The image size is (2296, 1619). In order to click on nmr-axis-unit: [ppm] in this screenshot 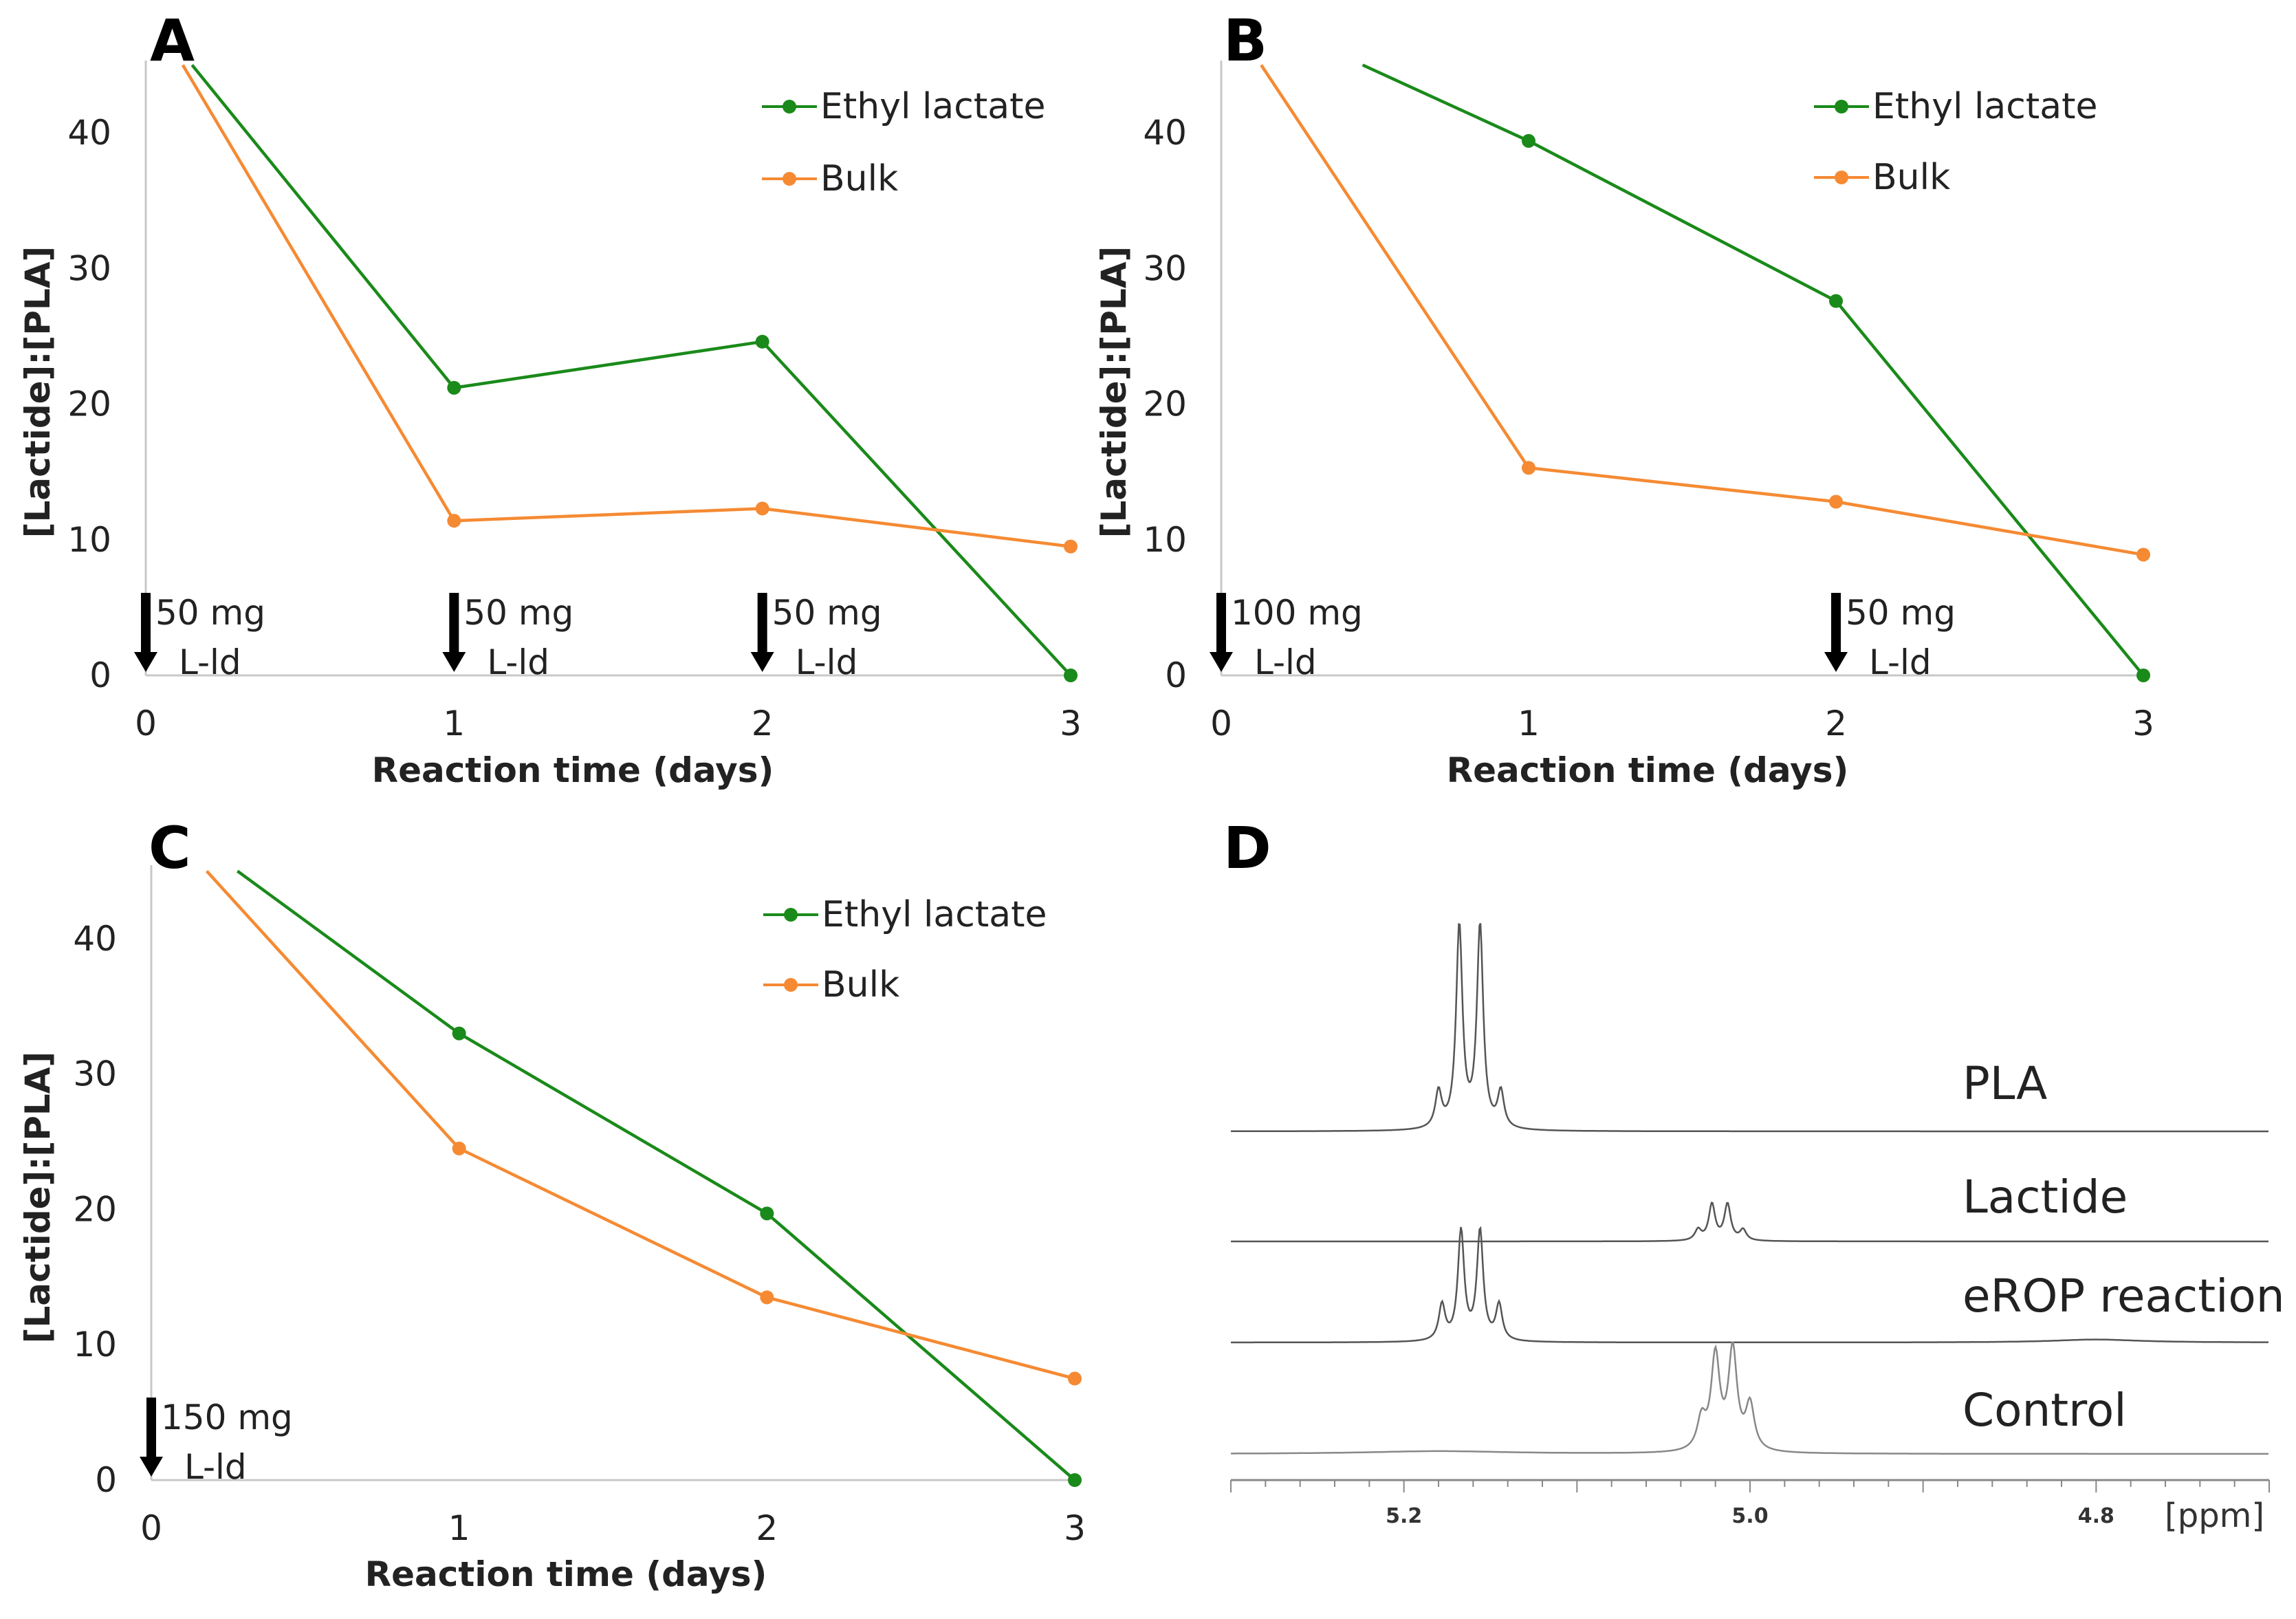, I will do `click(2214, 1516)`.